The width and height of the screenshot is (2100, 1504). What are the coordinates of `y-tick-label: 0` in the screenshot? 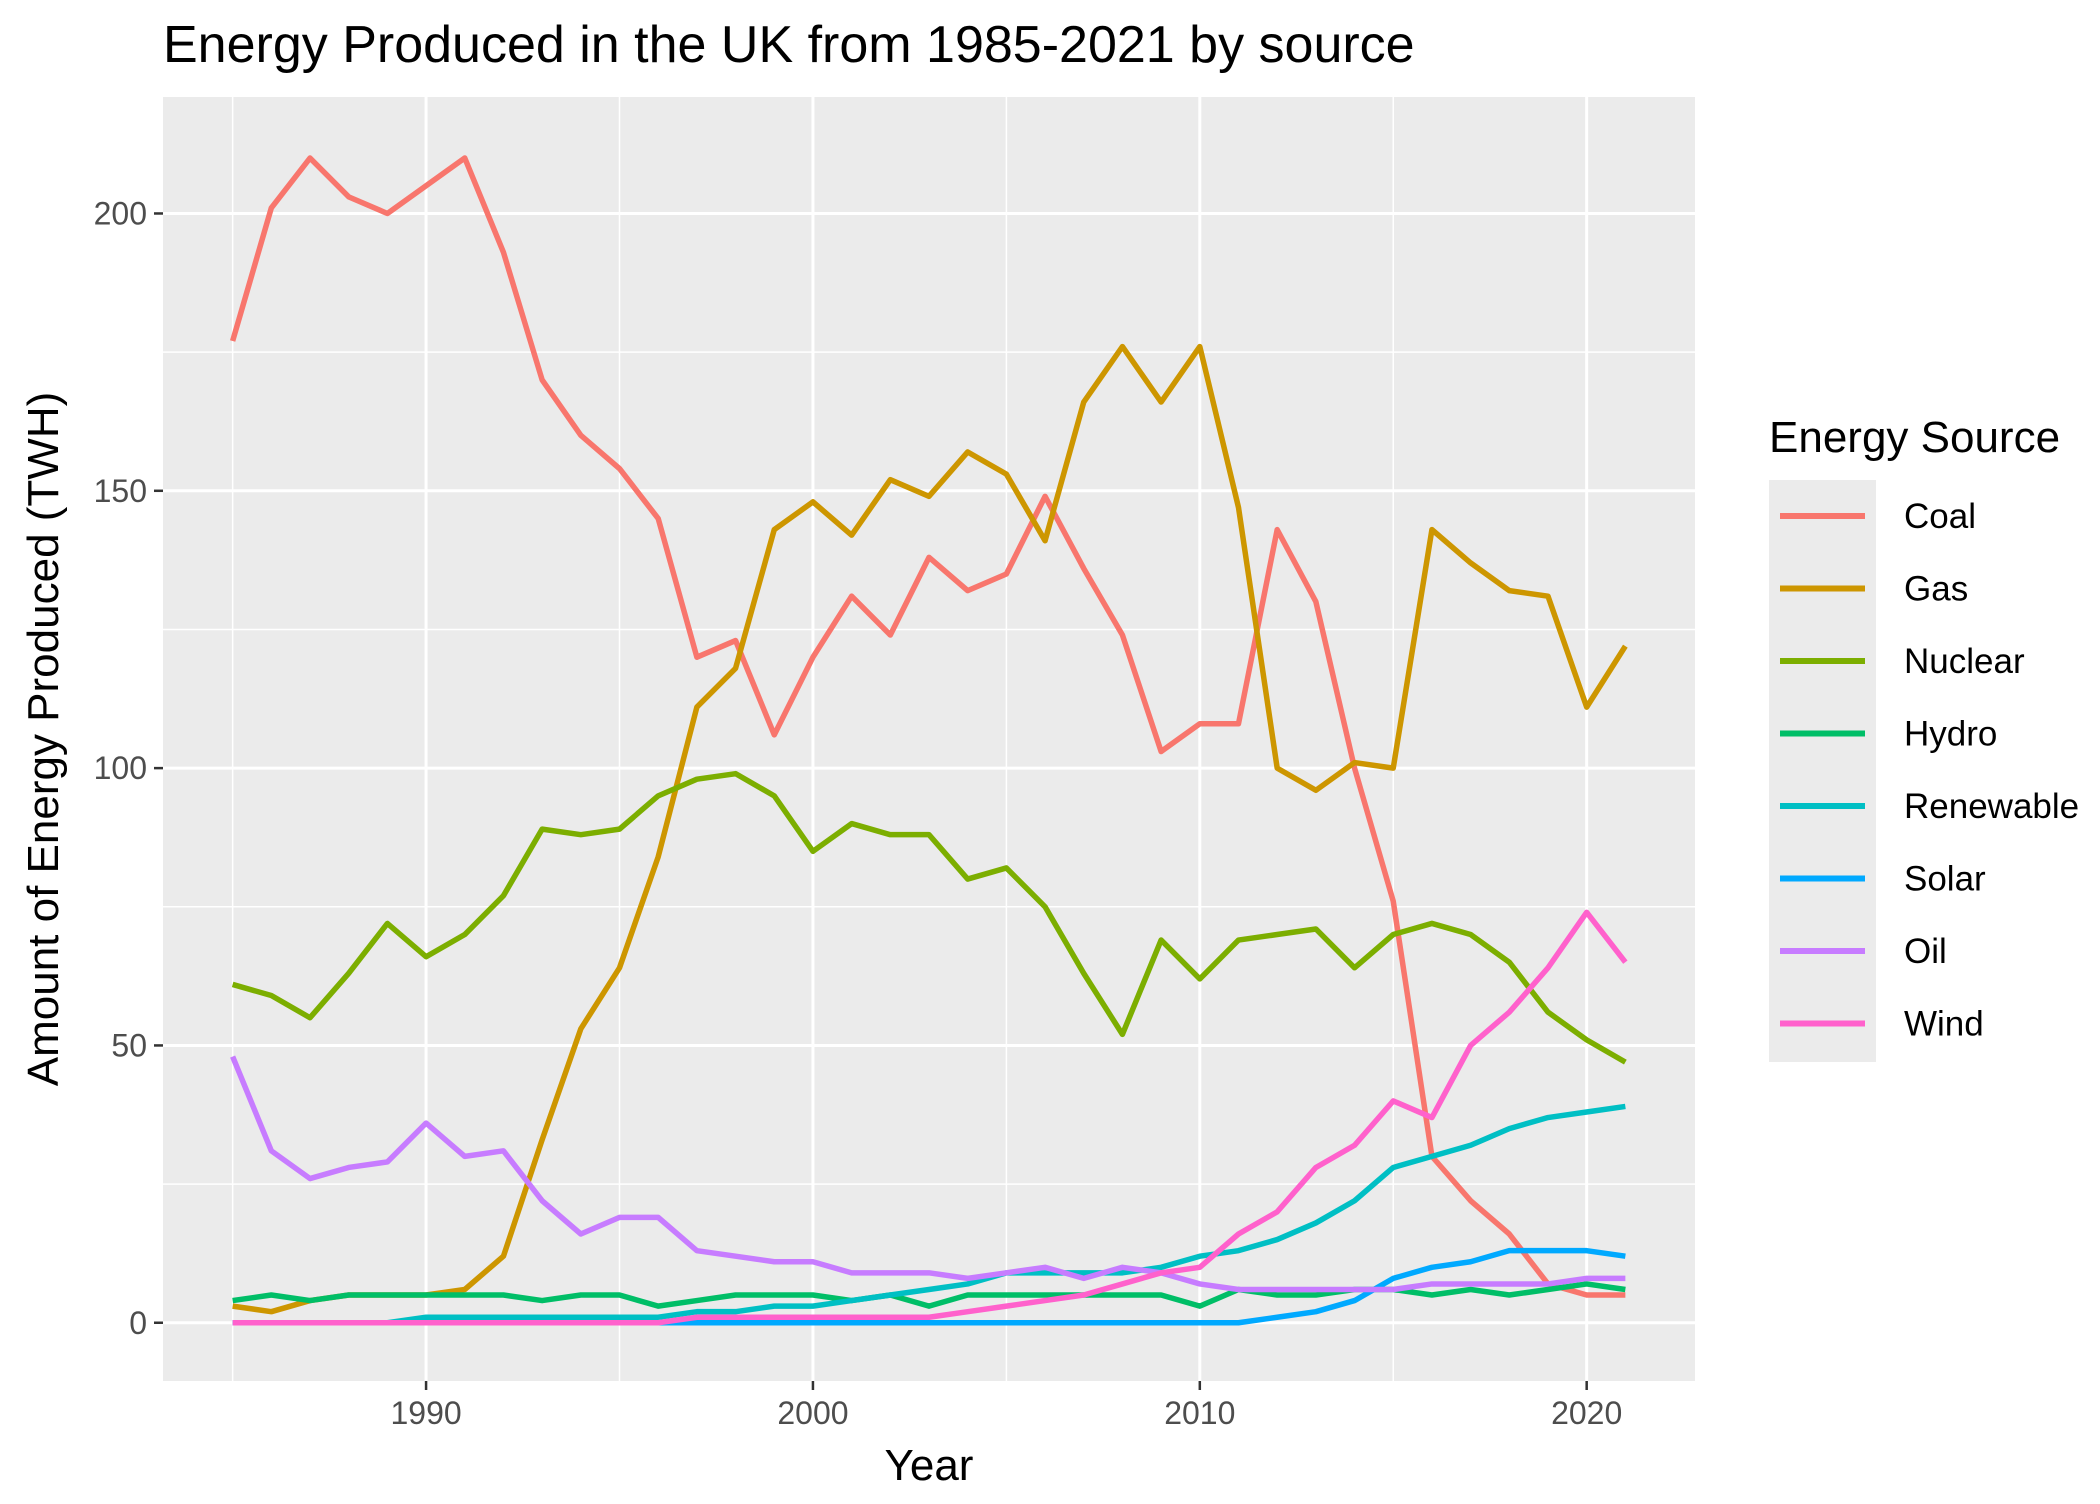 It's located at (138, 1323).